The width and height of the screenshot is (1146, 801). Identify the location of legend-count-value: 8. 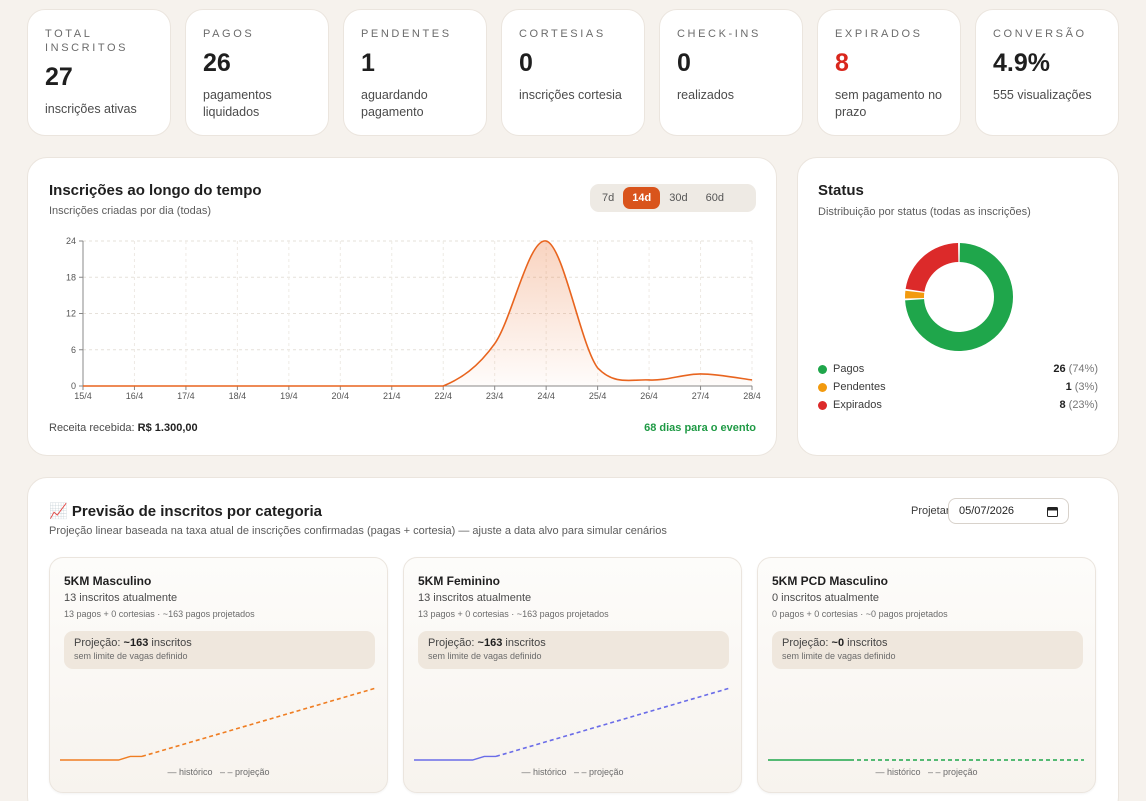
(1062, 405).